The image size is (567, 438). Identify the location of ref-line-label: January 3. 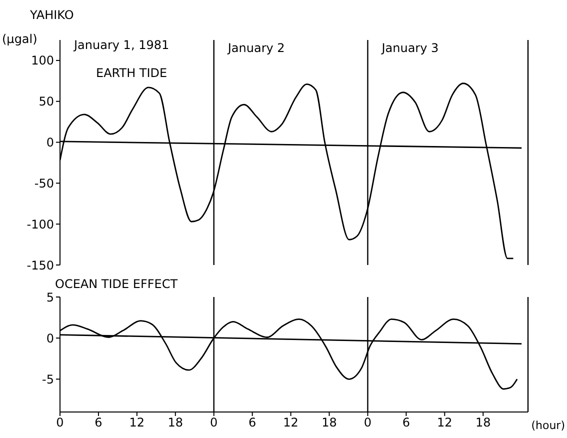
(409, 48).